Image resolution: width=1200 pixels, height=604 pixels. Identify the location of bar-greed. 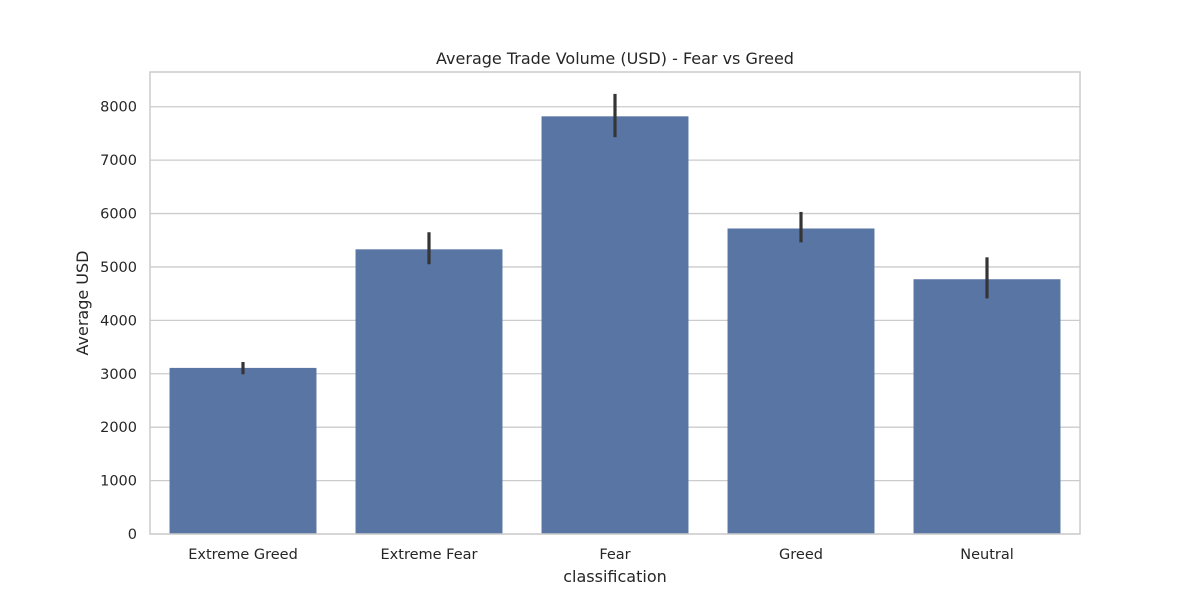
(801, 381).